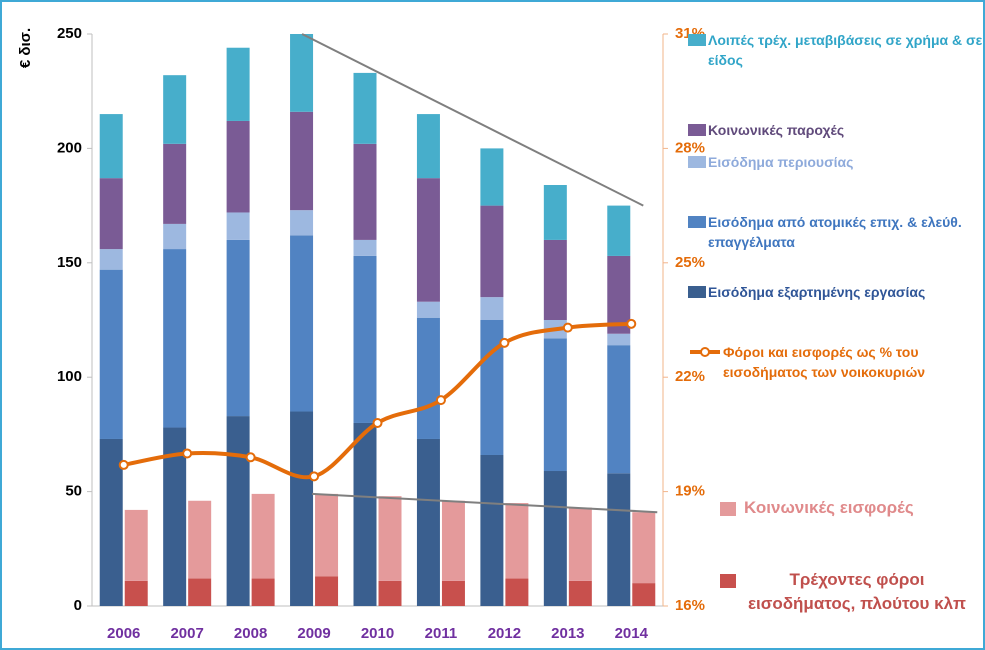 Image resolution: width=985 pixels, height=650 pixels. What do you see at coordinates (567, 633) in the screenshot?
I see `x-tick-label: 2013` at bounding box center [567, 633].